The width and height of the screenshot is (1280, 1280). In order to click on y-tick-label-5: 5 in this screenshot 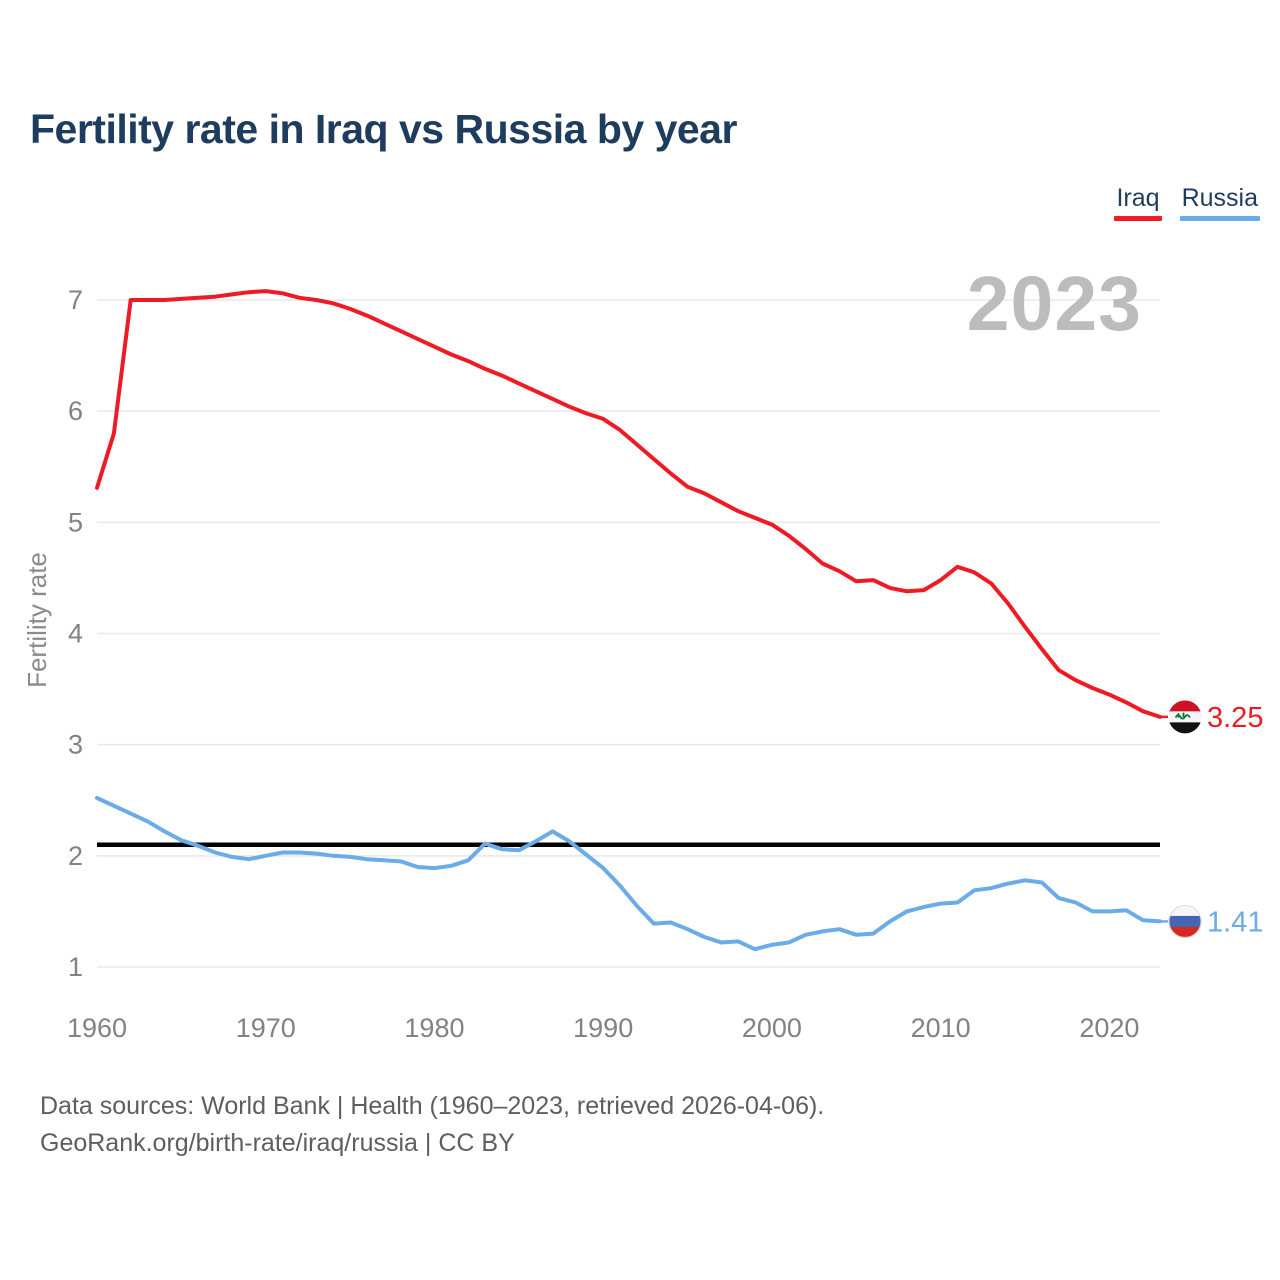, I will do `click(75, 522)`.